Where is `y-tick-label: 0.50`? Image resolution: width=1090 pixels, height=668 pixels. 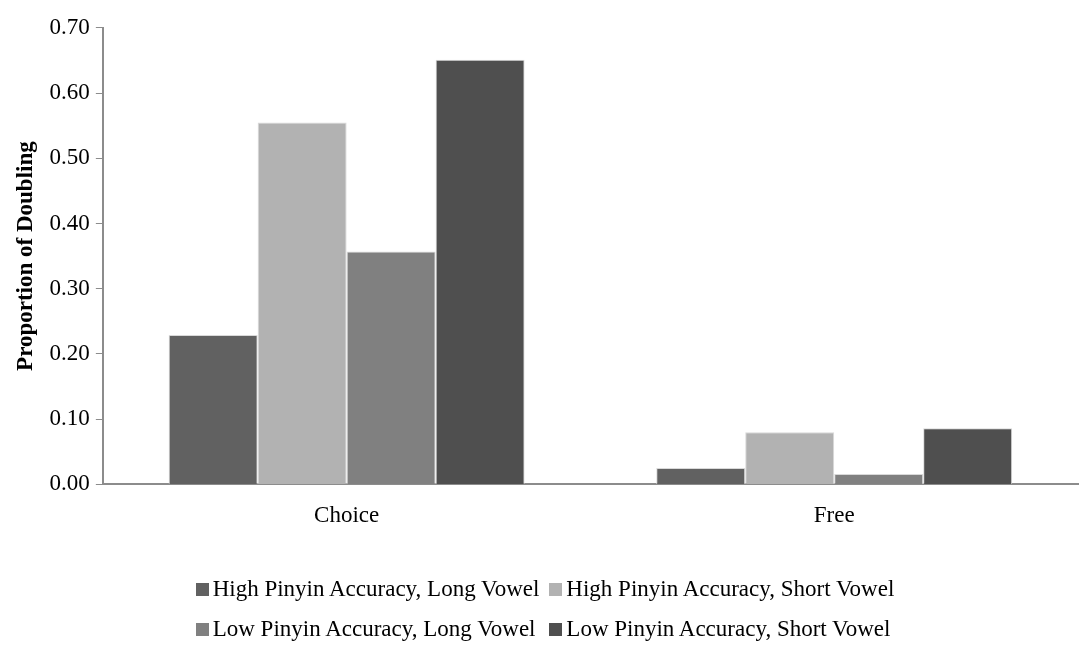 y-tick-label: 0.50 is located at coordinates (69, 157).